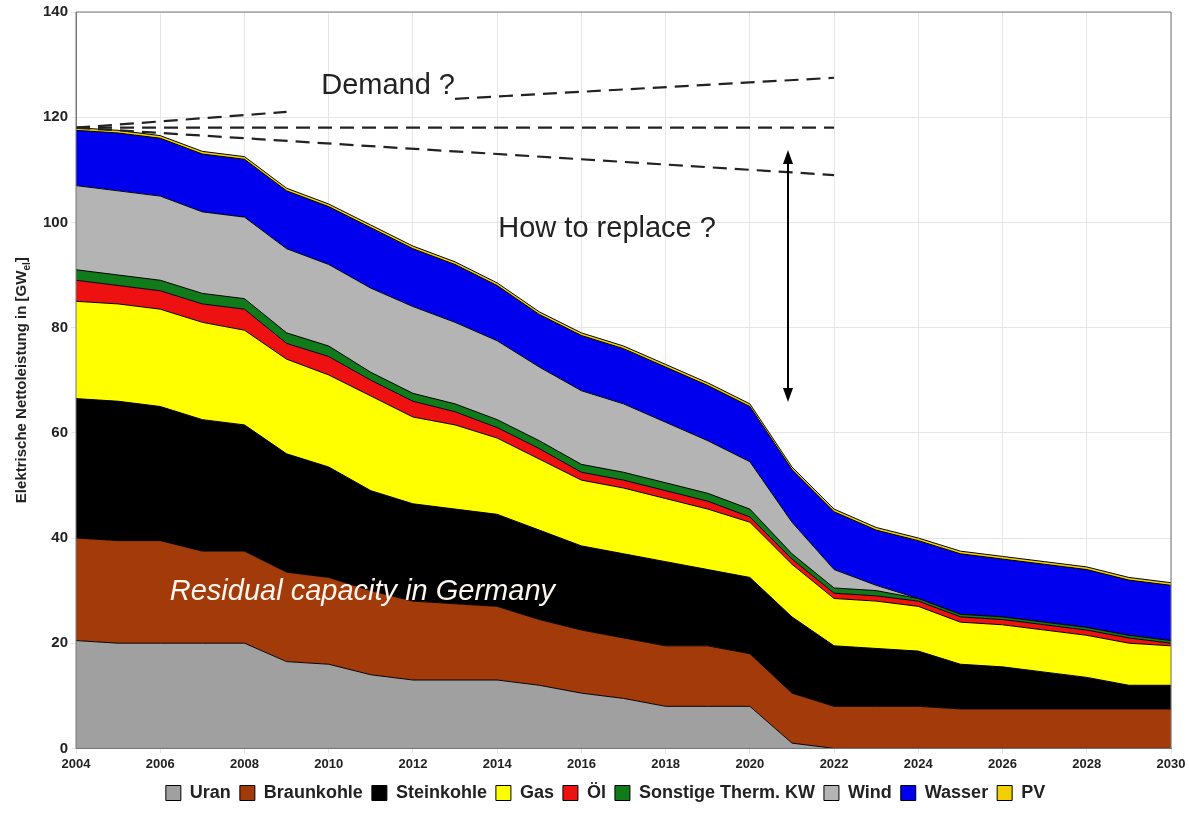 The width and height of the screenshot is (1189, 816). Describe the element at coordinates (56, 11) in the screenshot. I see `y-tick-label: 140` at that location.